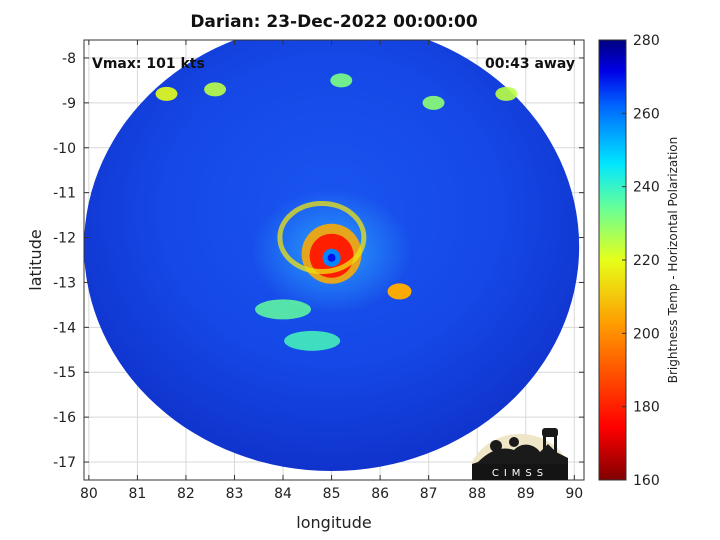 The image size is (720, 540). Describe the element at coordinates (334, 22) in the screenshot. I see `chart-title: Darian: 23-Dec-2022 00:00:00` at that location.